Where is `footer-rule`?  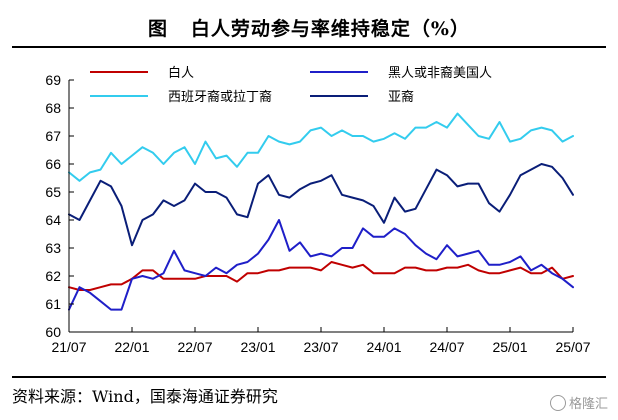
footer-rule is located at coordinates (309, 377).